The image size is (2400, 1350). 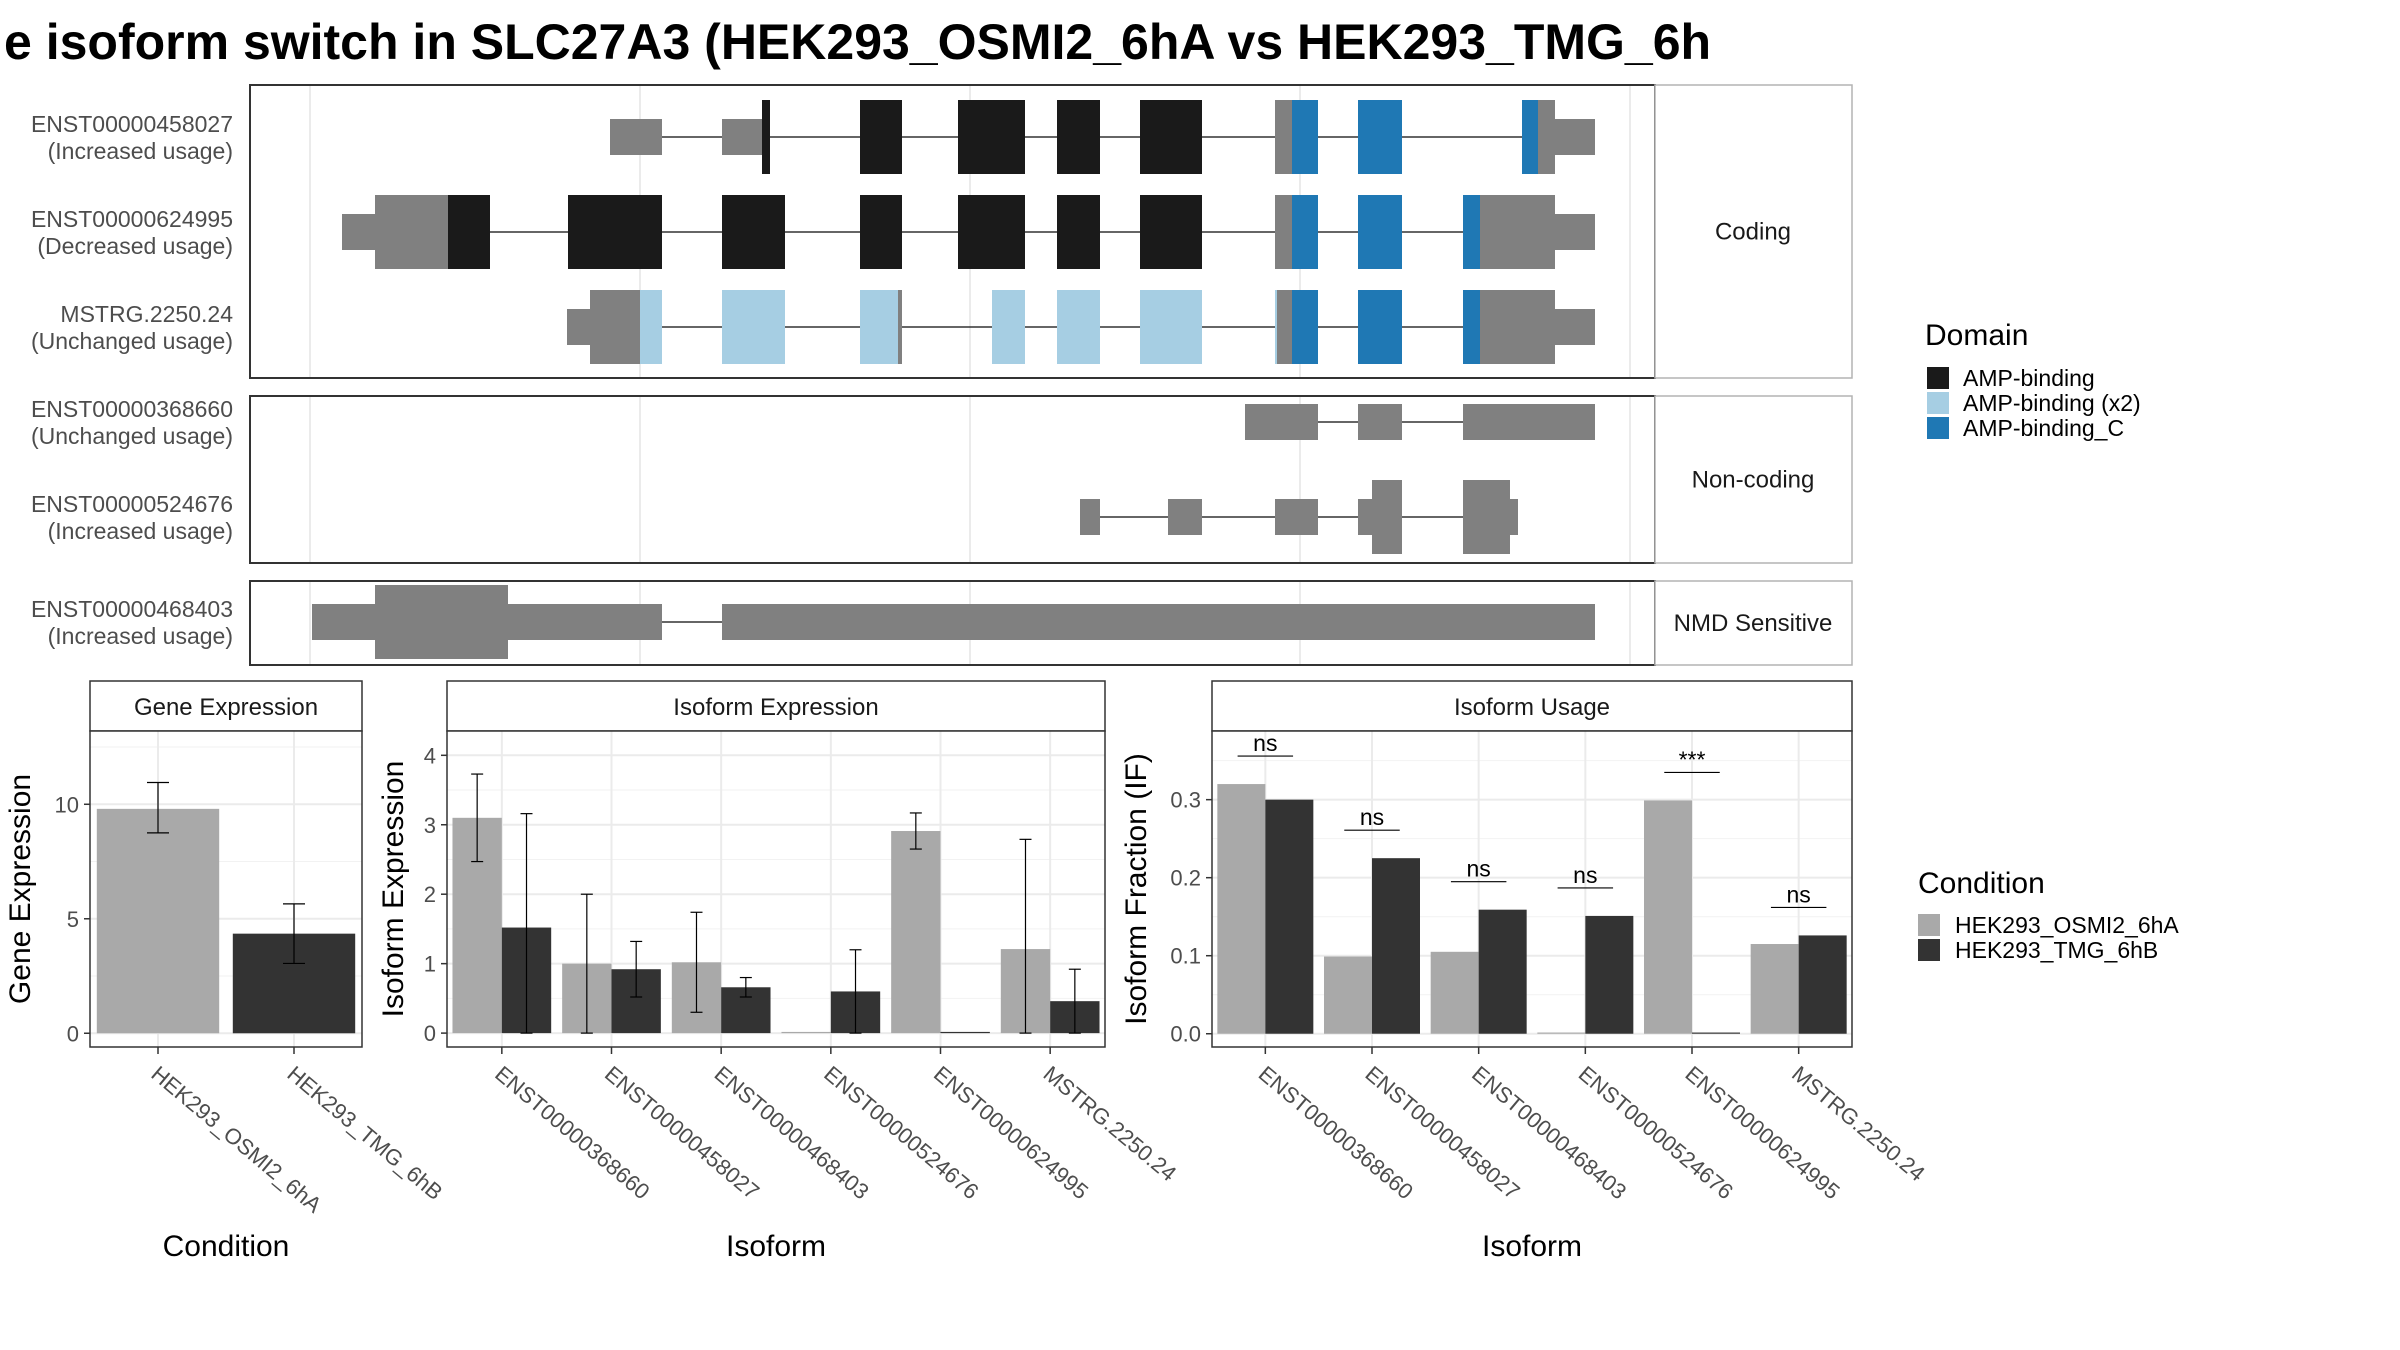 I want to click on condition-legend-label: HEK293_OSMI2_6hA, so click(x=2067, y=925).